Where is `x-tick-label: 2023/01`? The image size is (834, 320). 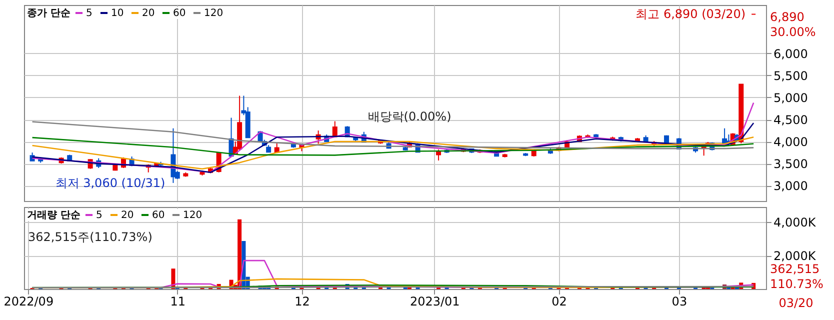 x-tick-label: 2023/01 is located at coordinates (435, 301).